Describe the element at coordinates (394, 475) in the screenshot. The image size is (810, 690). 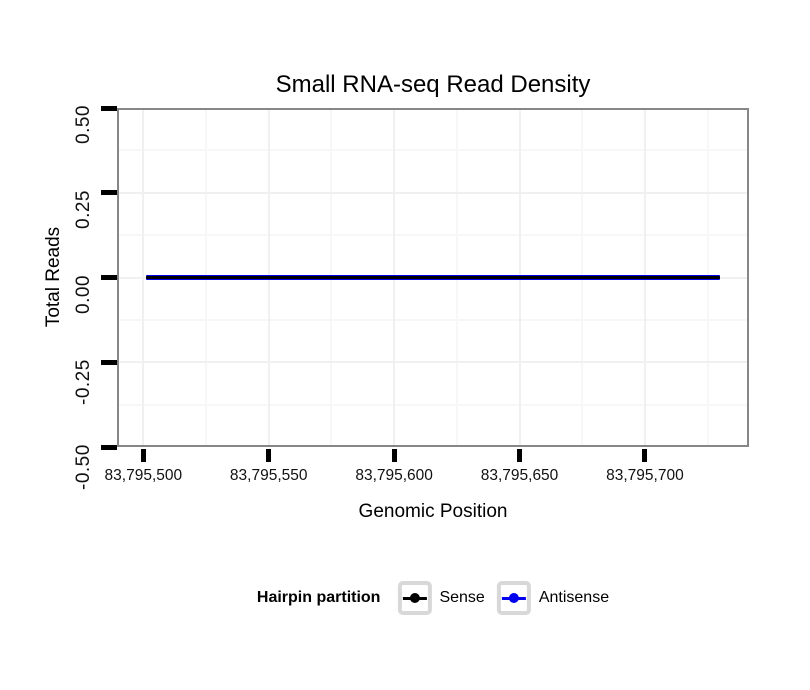
I see `x-tick-label: 83,795,600` at that location.